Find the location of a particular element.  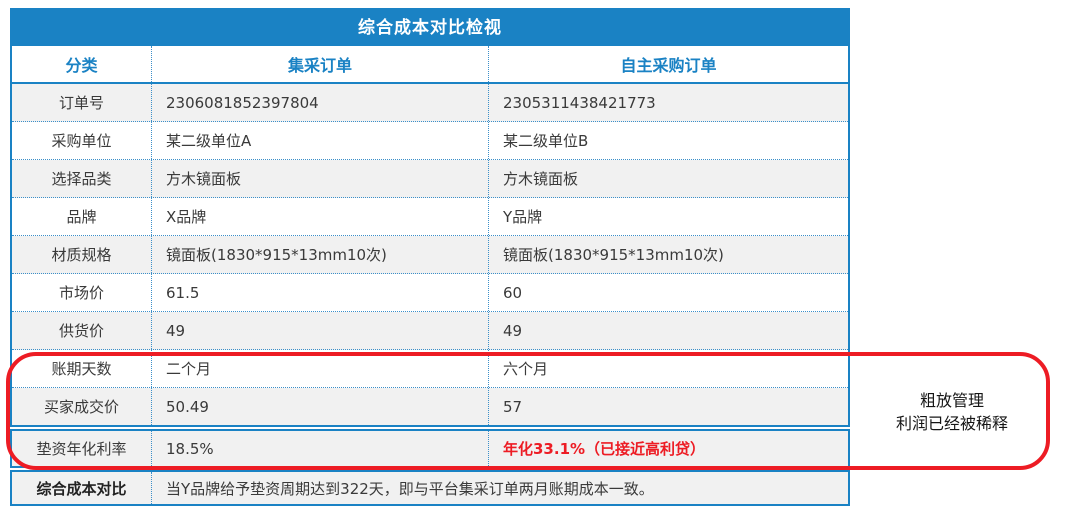

self-order-value: 某二级单位B is located at coordinates (546, 141).